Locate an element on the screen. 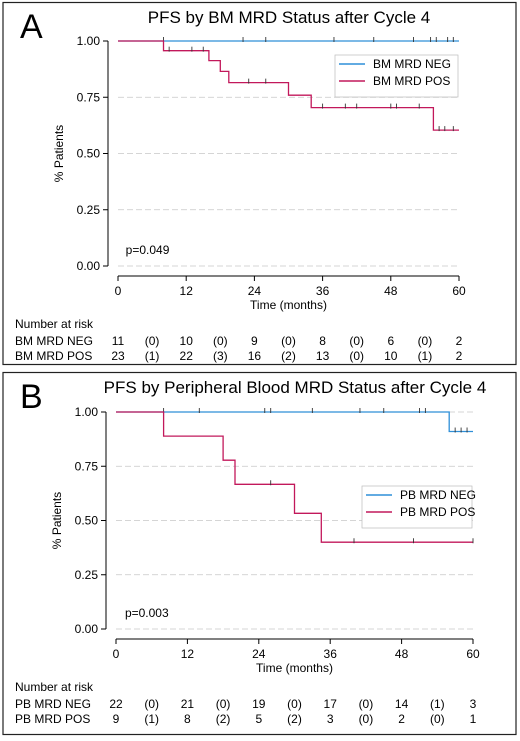 The width and height of the screenshot is (520, 741). risk-count: 11 is located at coordinates (118, 341).